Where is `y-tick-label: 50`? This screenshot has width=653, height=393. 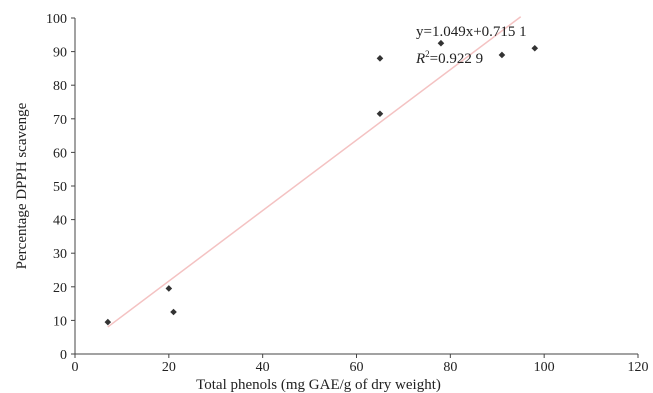
y-tick-label: 50 is located at coordinates (60, 187).